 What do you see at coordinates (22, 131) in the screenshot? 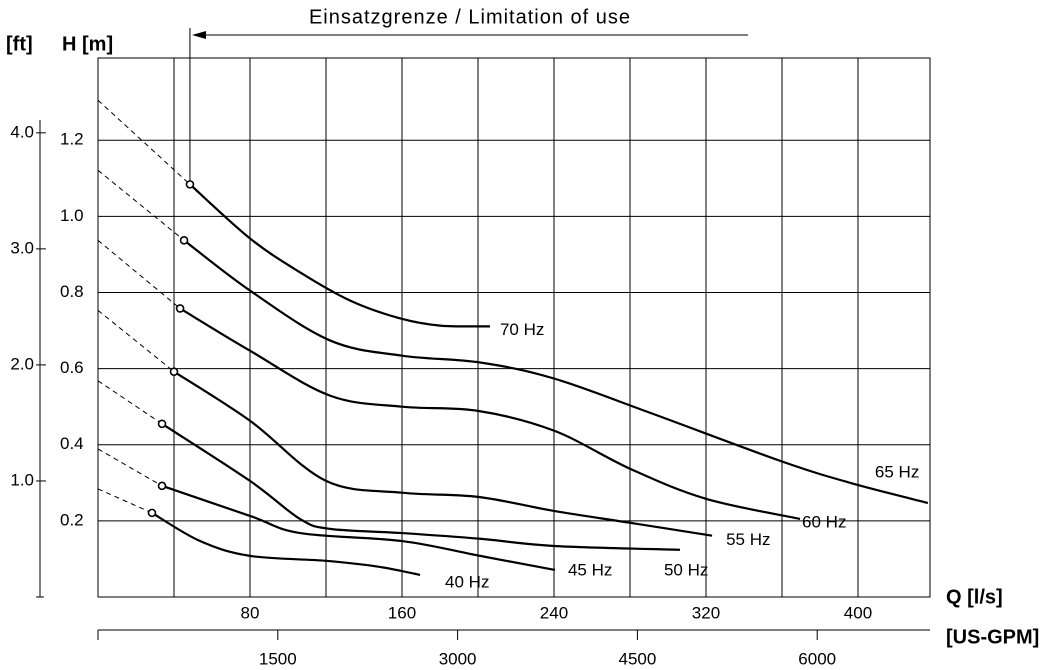
I see `ft-tick-label: 4.0` at bounding box center [22, 131].